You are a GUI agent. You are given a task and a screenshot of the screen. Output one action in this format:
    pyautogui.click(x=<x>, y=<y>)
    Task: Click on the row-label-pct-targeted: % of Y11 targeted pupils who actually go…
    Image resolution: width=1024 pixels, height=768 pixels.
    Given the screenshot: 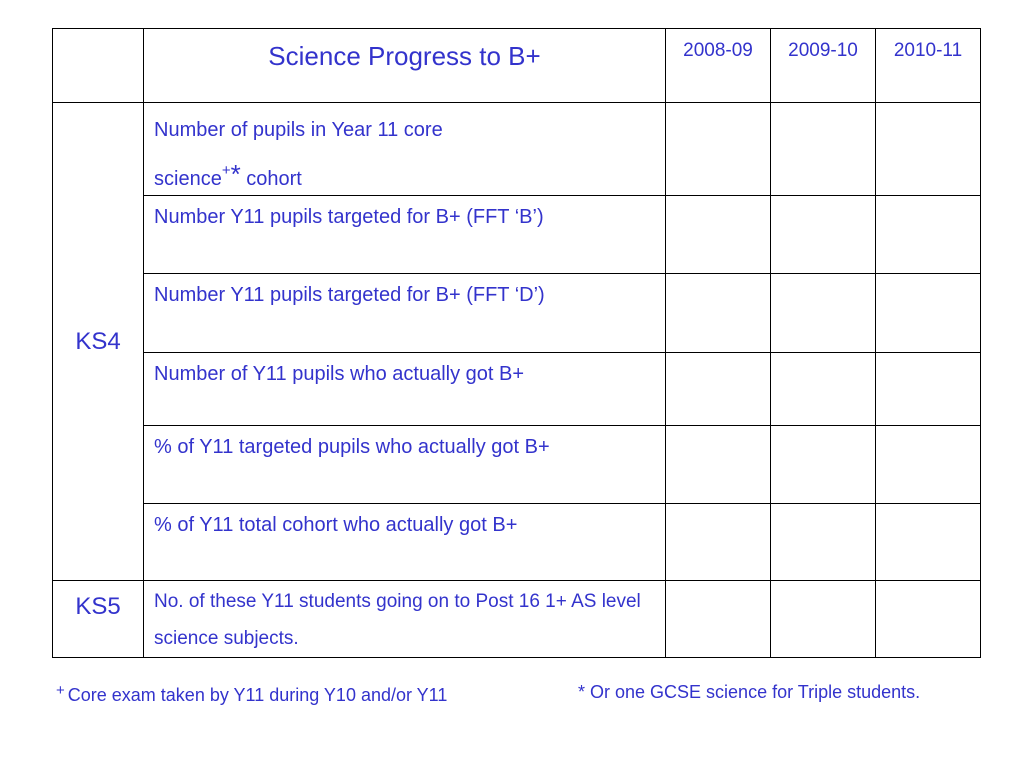 What is the action you would take?
    pyautogui.click(x=404, y=464)
    